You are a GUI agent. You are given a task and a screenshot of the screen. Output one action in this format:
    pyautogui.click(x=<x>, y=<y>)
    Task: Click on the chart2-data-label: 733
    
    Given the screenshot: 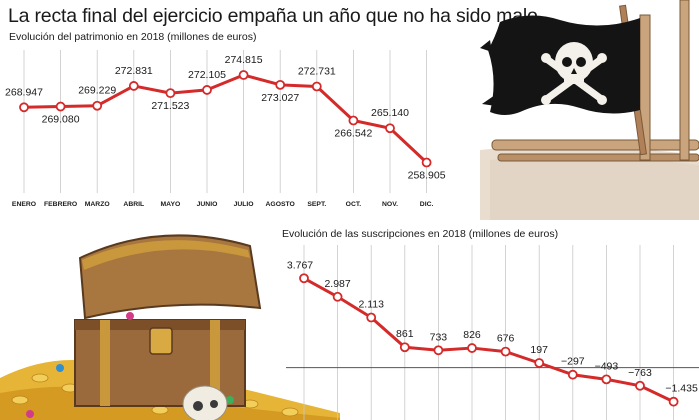 What is the action you would take?
    pyautogui.click(x=439, y=337)
    